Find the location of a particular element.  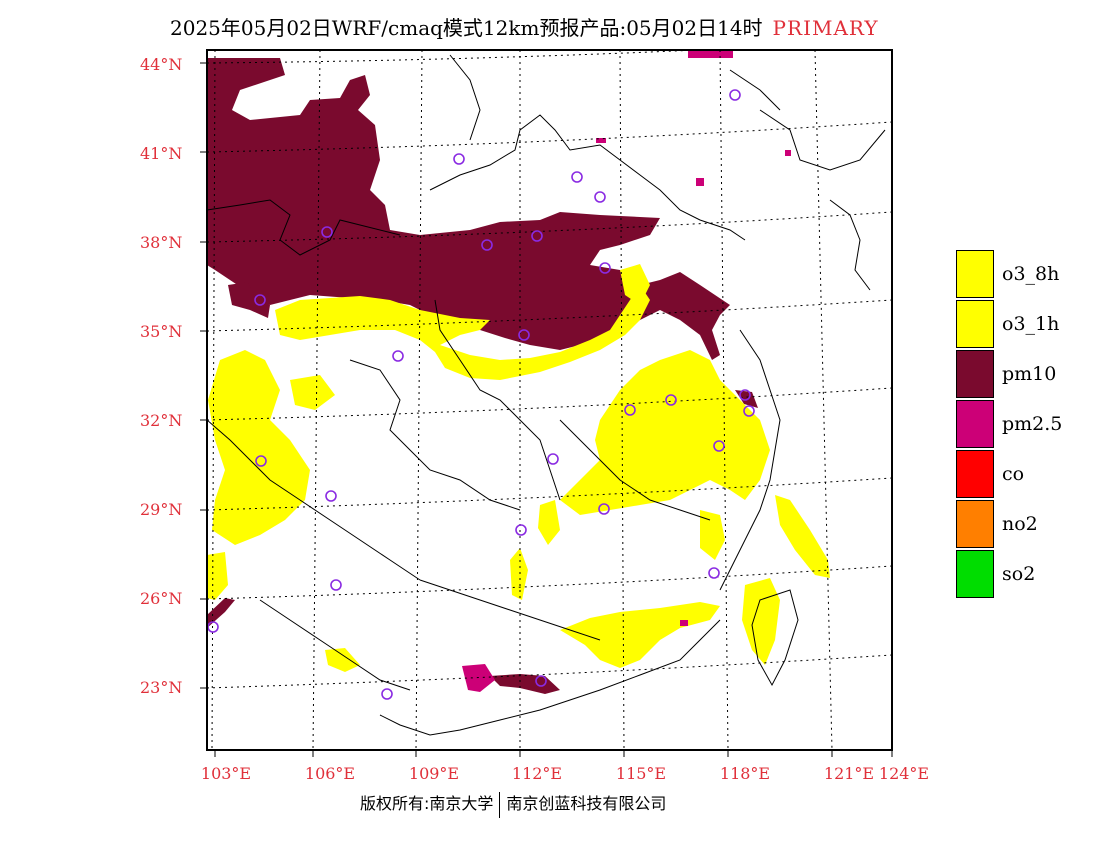

pm10-southwest-edge is located at coordinates (221, 613).